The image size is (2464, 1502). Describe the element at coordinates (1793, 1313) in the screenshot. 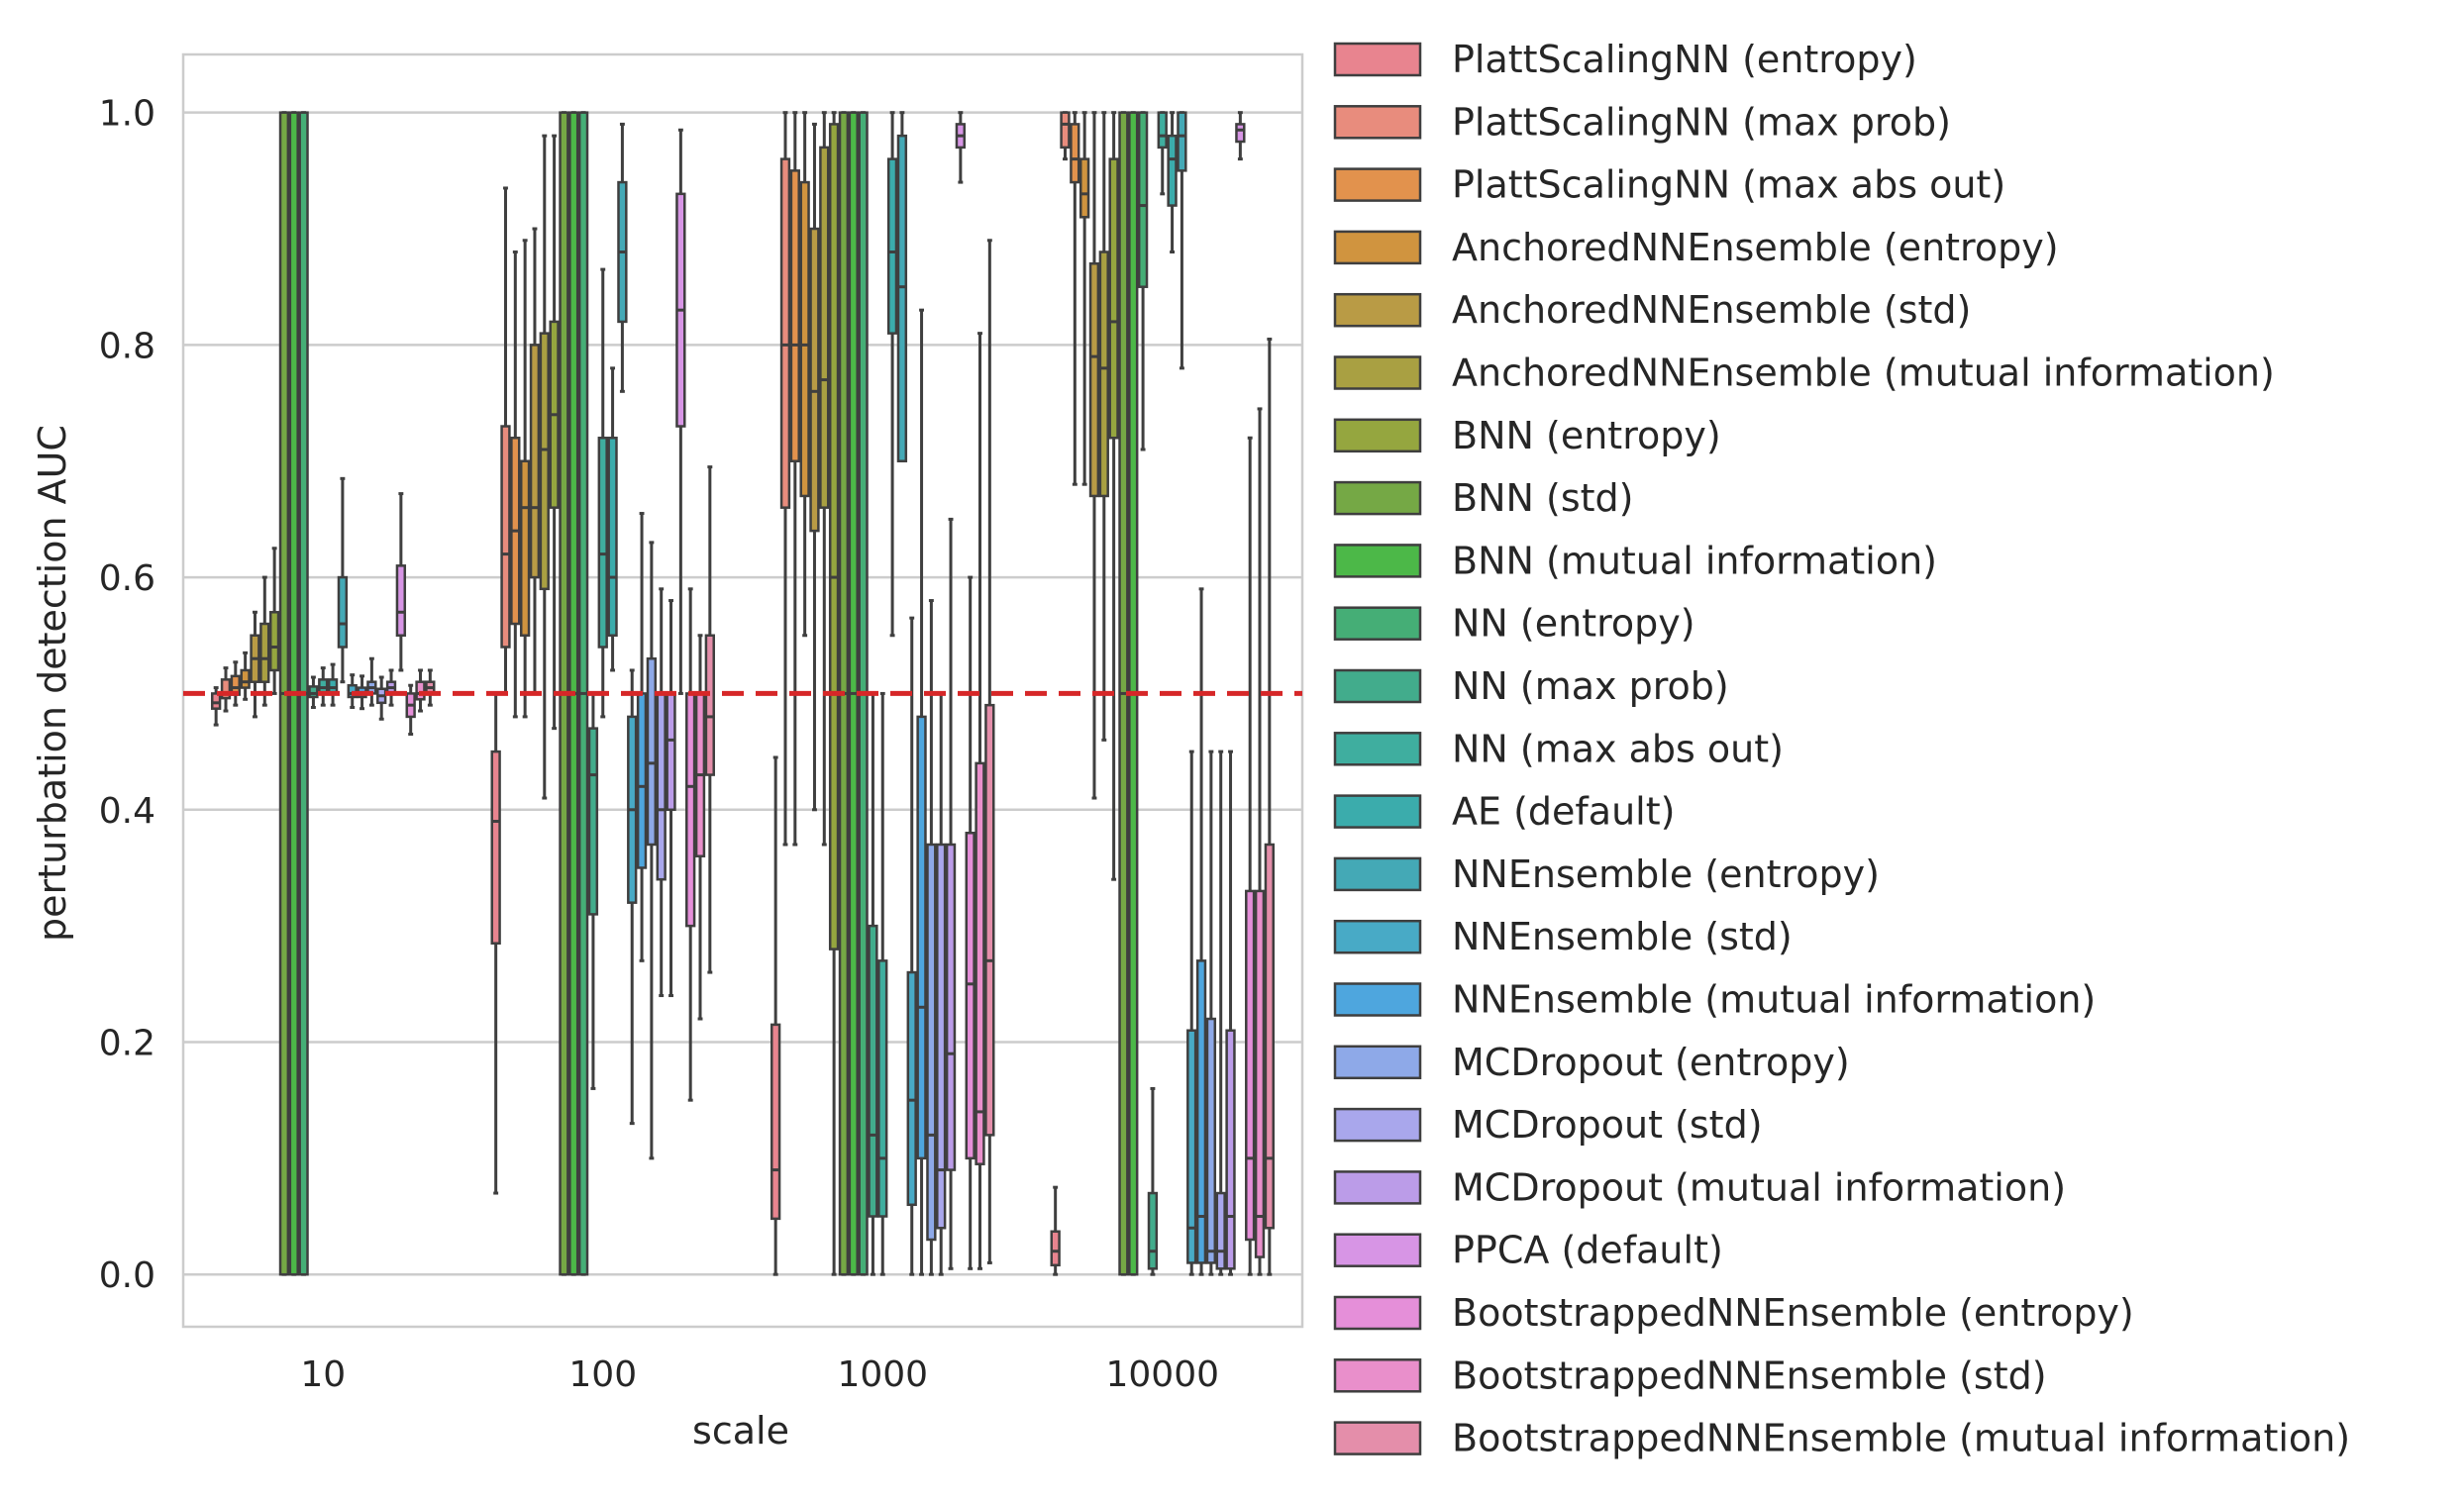

I see `legend-label: BootstrappedNNEnsemble (entropy)` at that location.